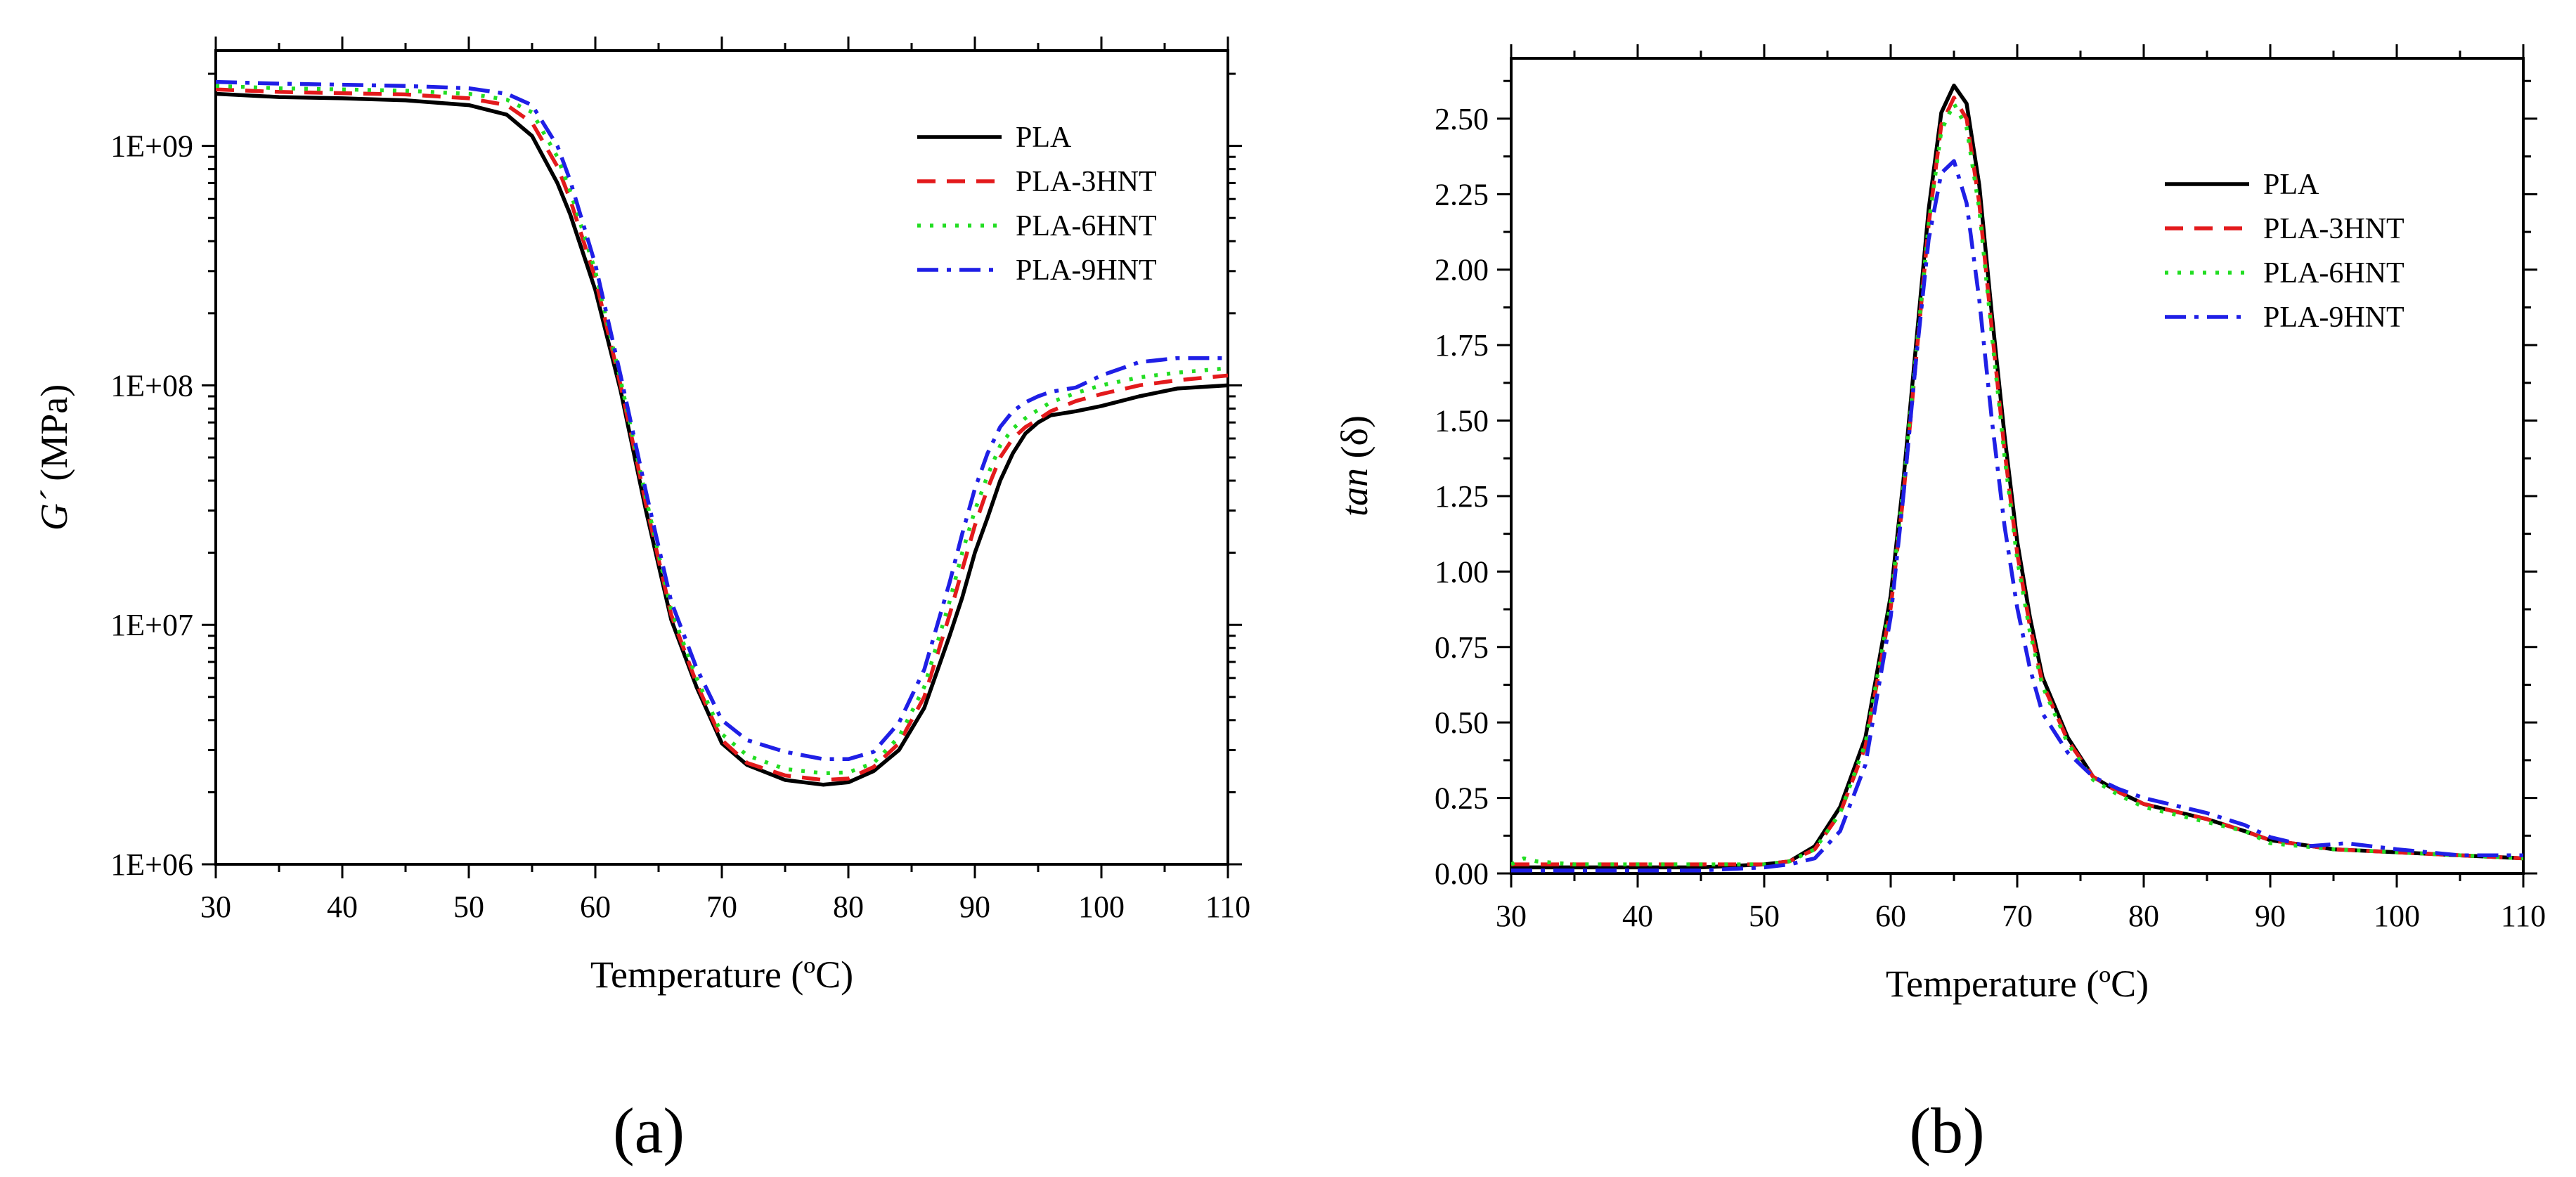 Image resolution: width=2576 pixels, height=1177 pixels. Describe the element at coordinates (649, 1130) in the screenshot. I see `panel-label: (a)` at that location.